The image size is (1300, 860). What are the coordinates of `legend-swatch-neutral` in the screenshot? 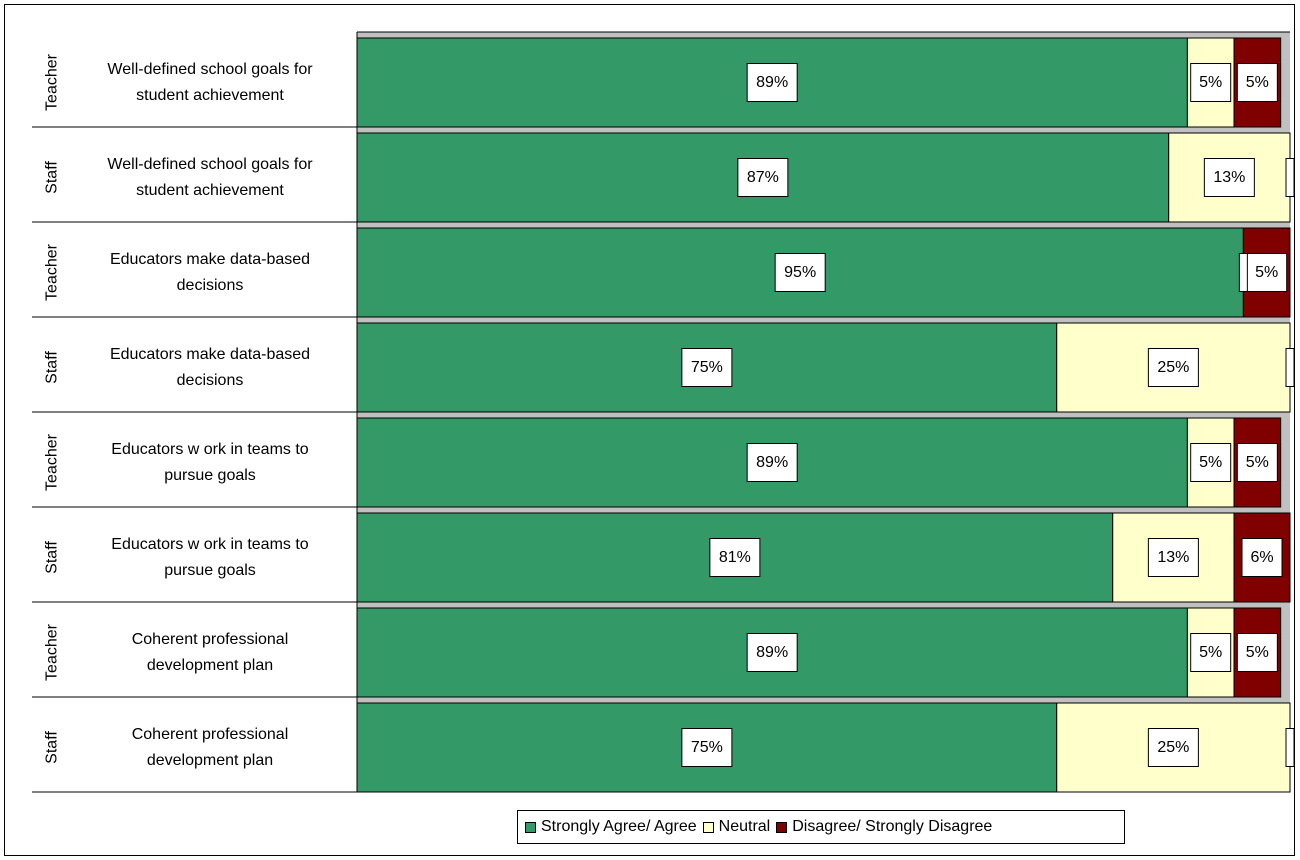 It's located at (708, 827).